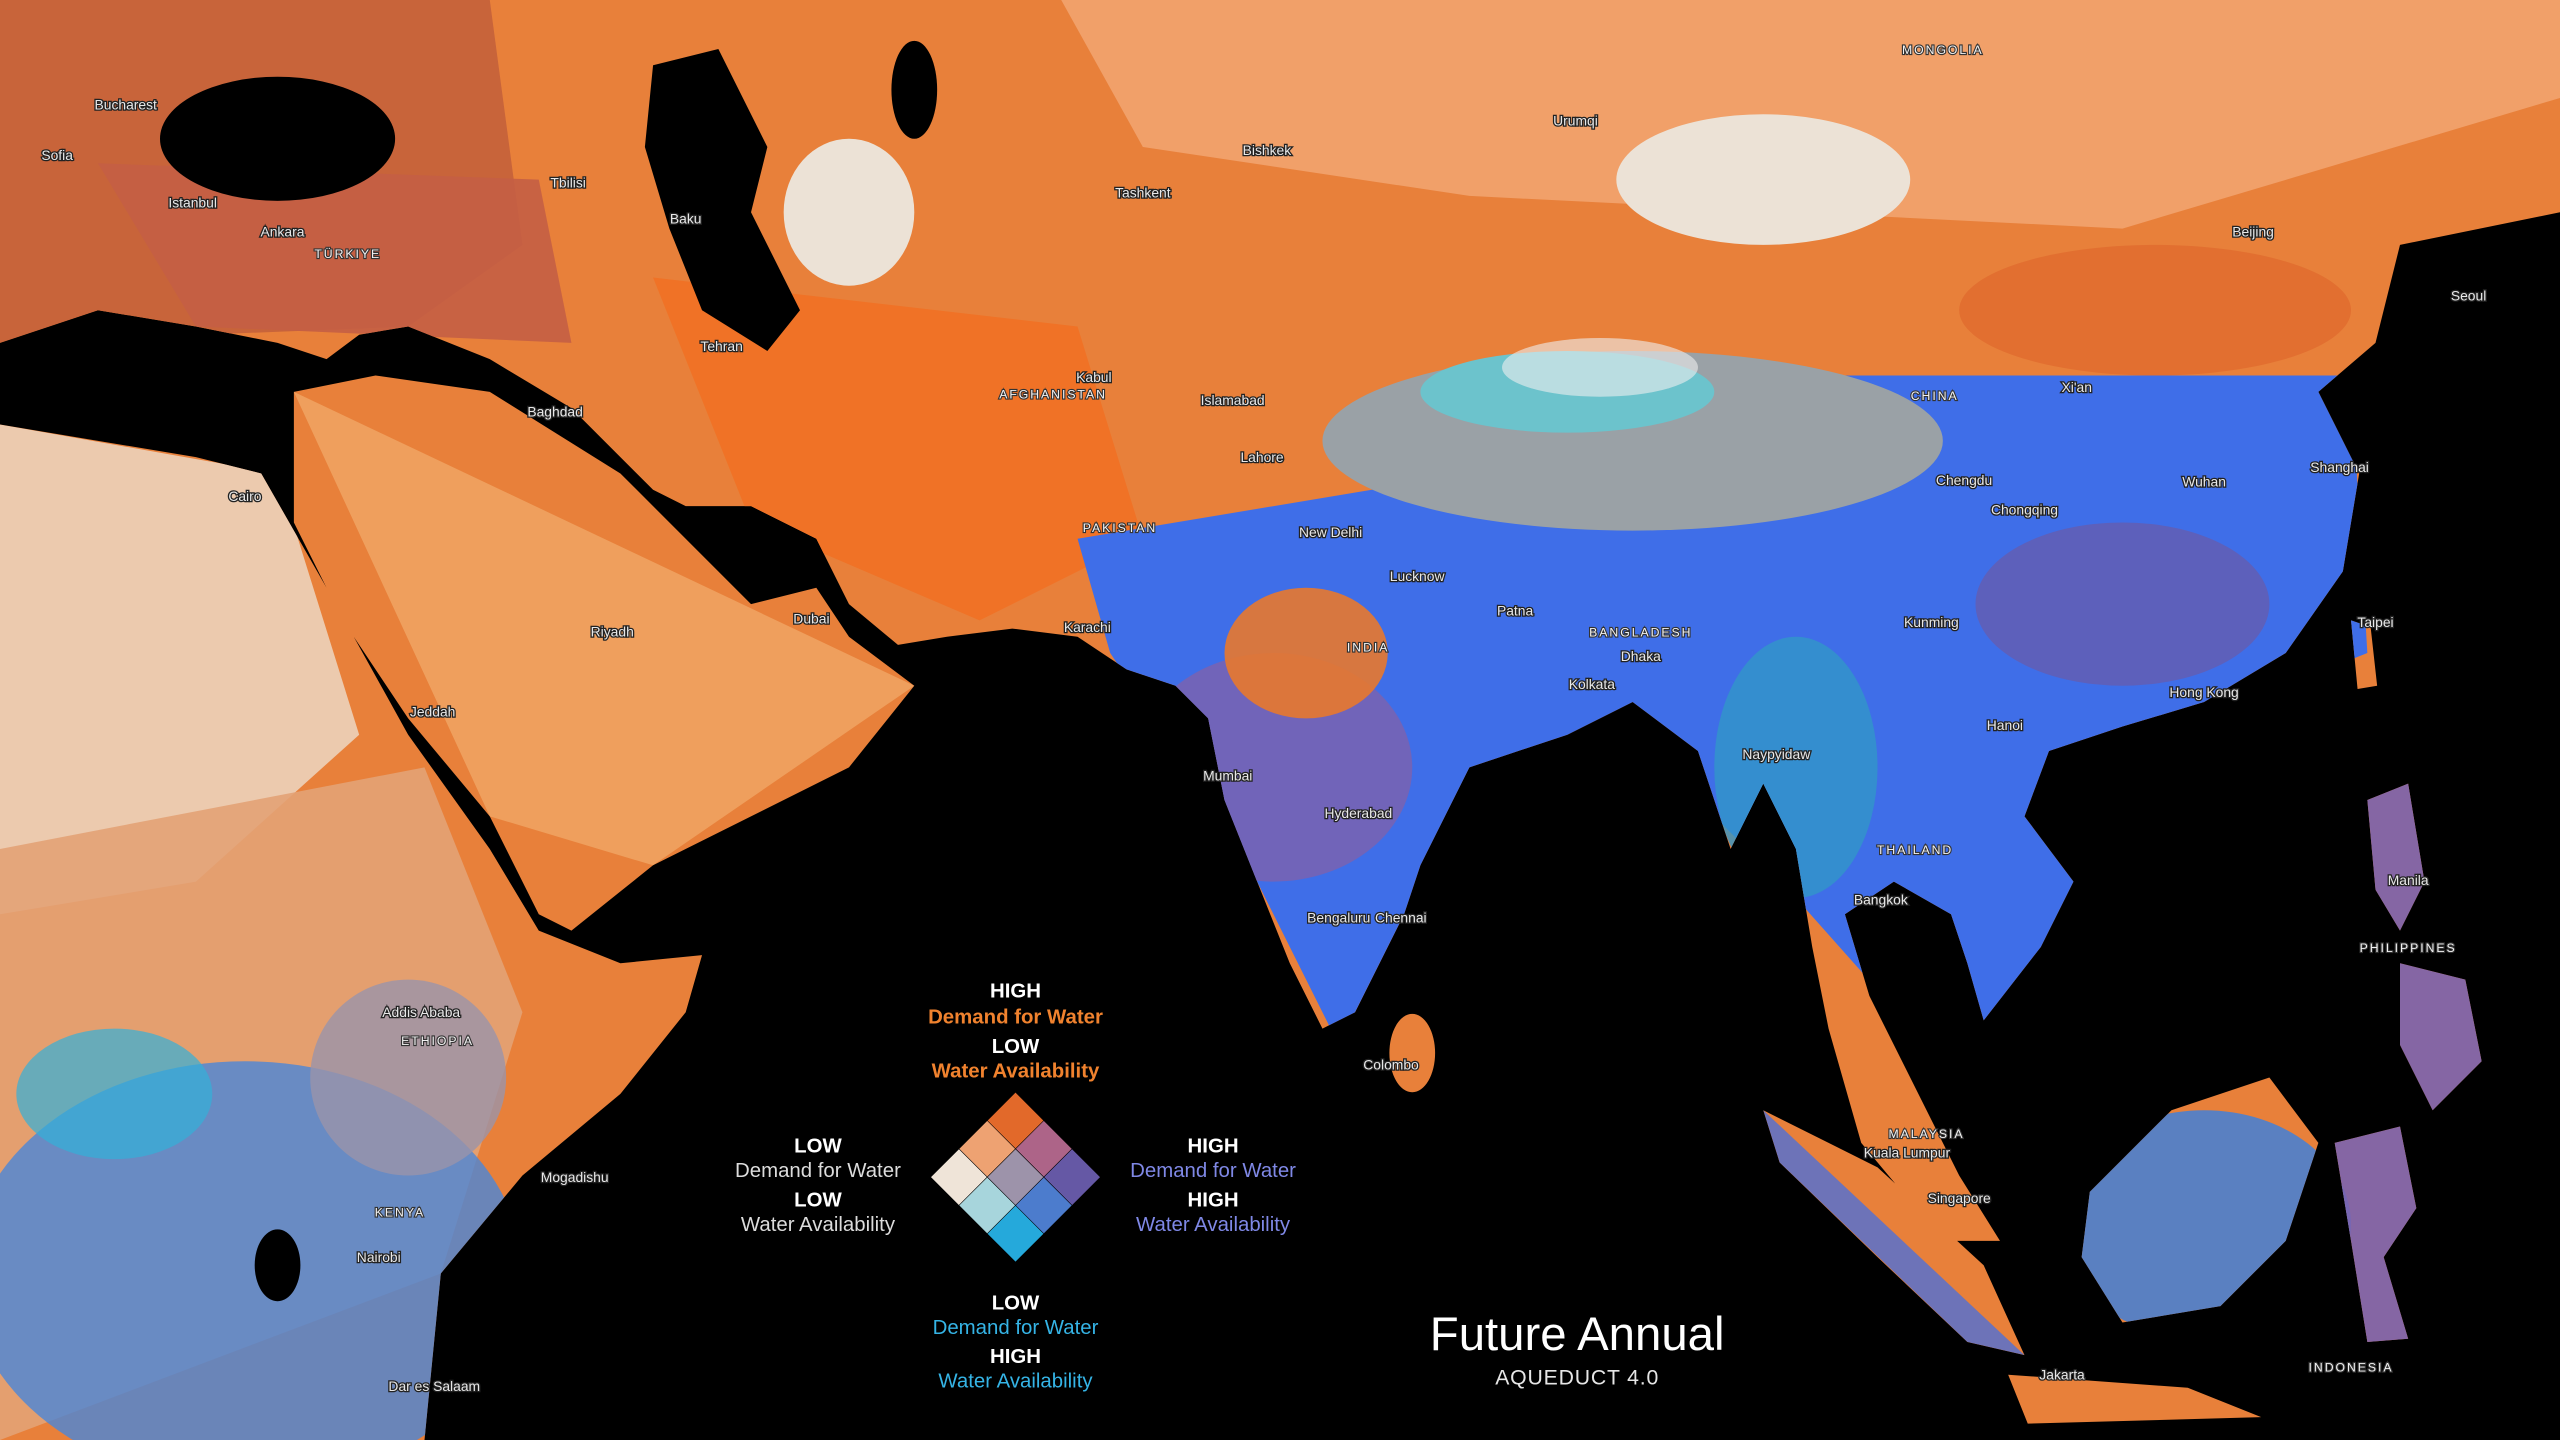 This screenshot has height=1440, width=2560. Describe the element at coordinates (1015, 1177) in the screenshot. I see `legend-diamond` at that location.